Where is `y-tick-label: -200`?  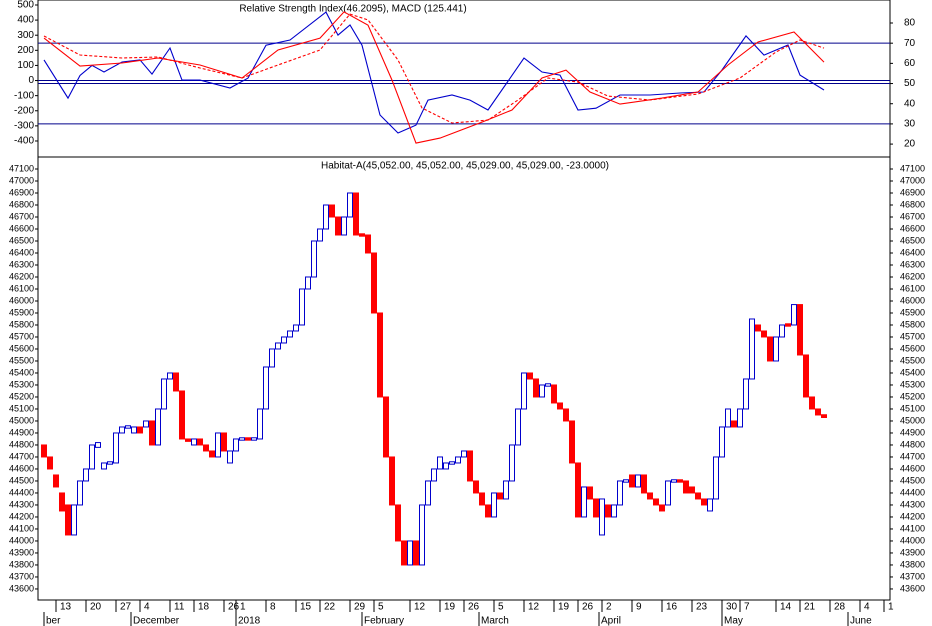
y-tick-label: -200 is located at coordinates (24, 110).